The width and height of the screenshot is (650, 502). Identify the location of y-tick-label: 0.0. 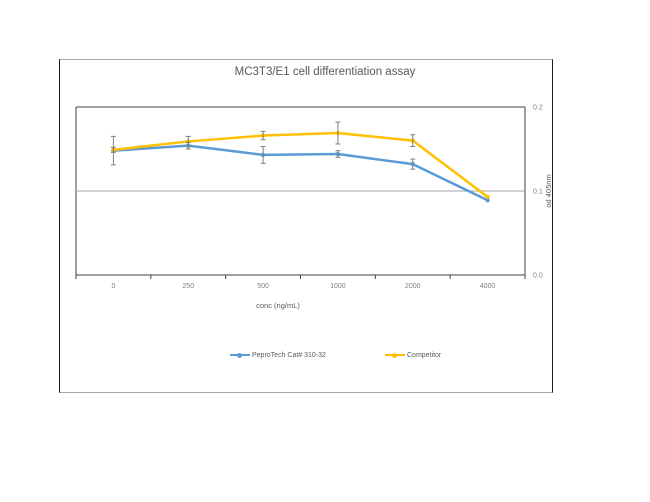
(538, 276).